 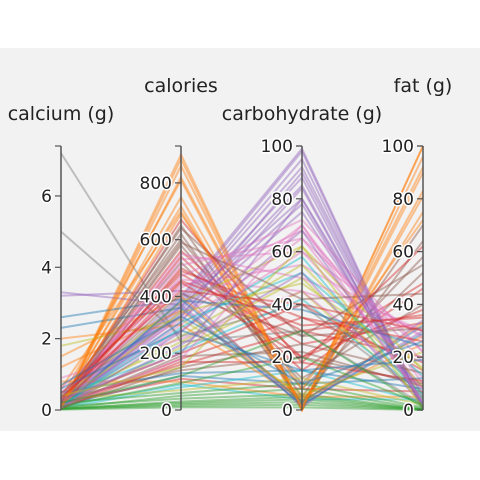 I want to click on tick-label: 60, so click(x=403, y=253).